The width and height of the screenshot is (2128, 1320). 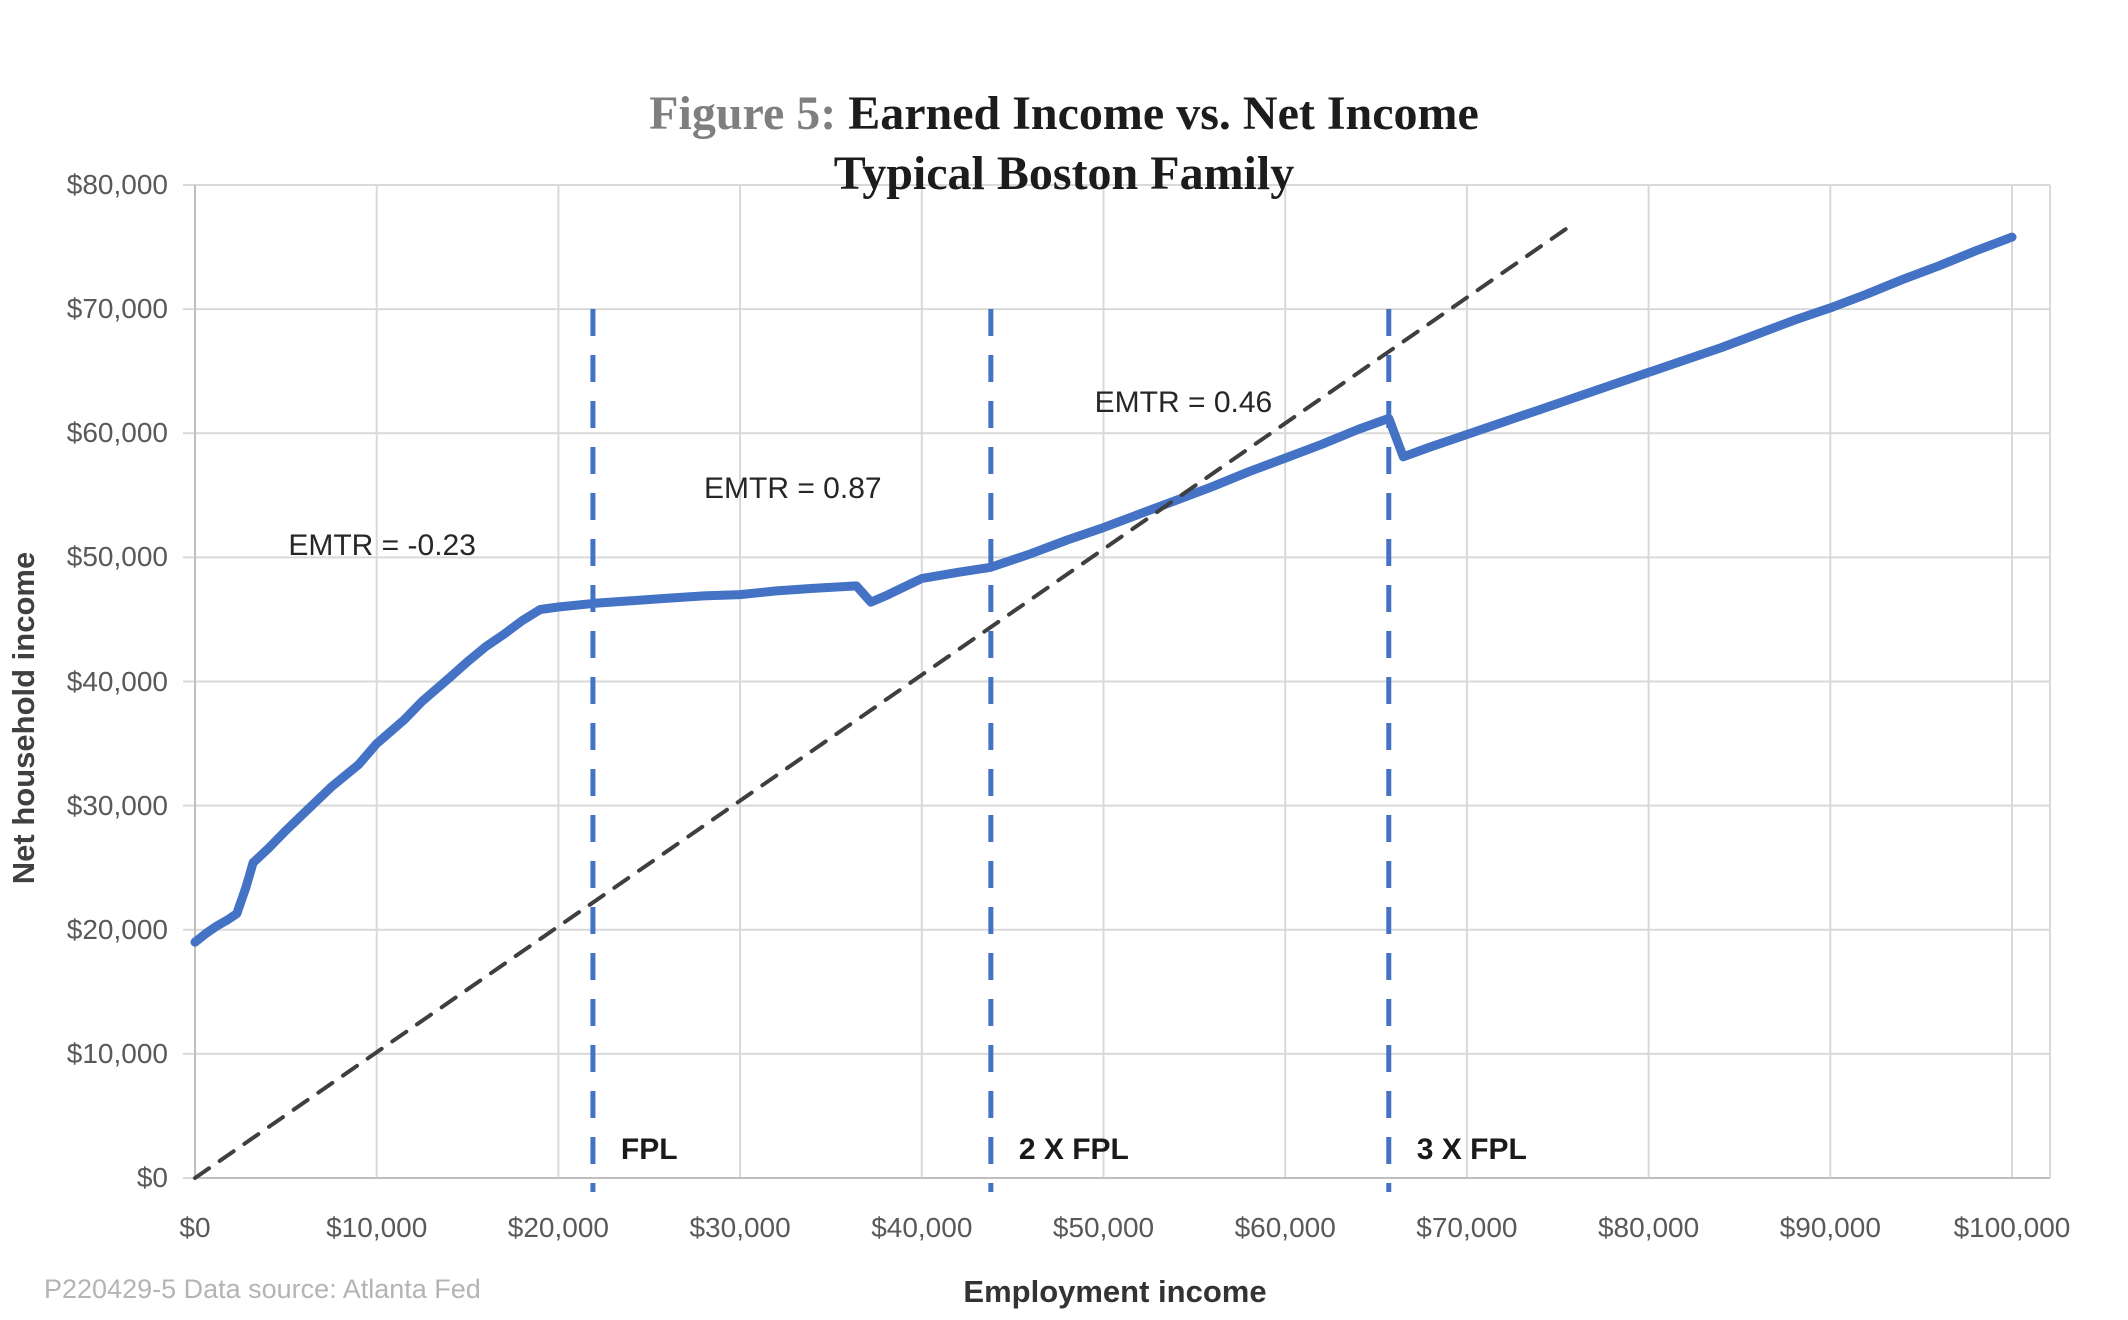 What do you see at coordinates (1648, 1227) in the screenshot?
I see `x-tick-label: $80,000` at bounding box center [1648, 1227].